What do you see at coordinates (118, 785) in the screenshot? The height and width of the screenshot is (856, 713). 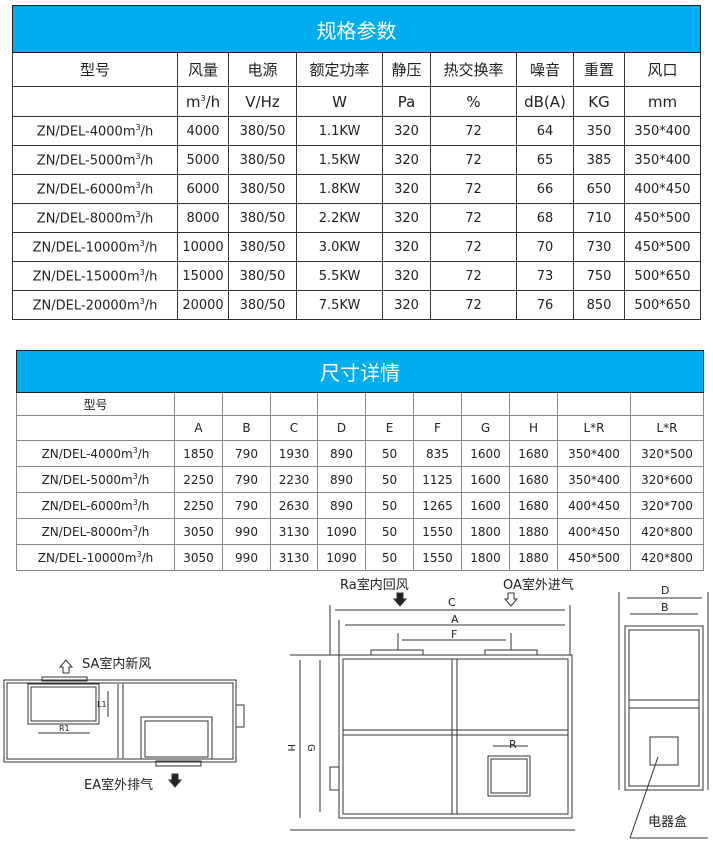 I see `ea-label: EA室外排气` at bounding box center [118, 785].